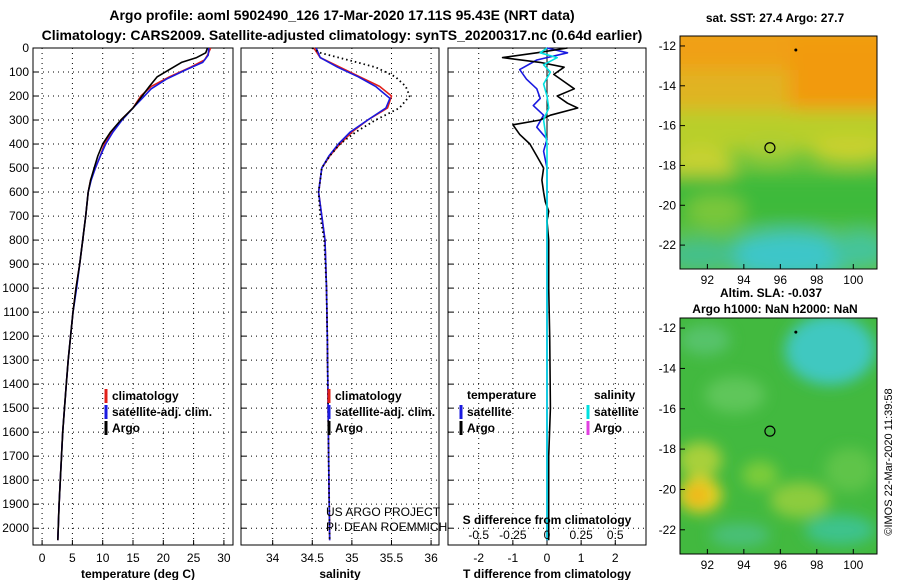  I want to click on sla-map-ticks: 92 94 96 98 100 -12 -14 -16 -18 -20 -22, so click(761, 446).